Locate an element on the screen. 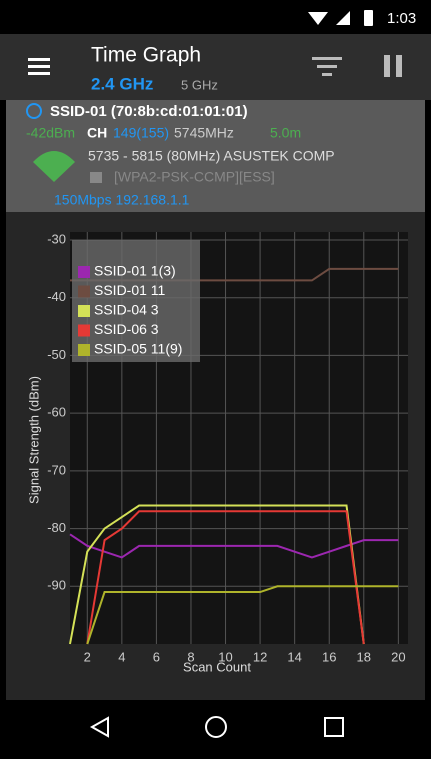 Image resolution: width=431 pixels, height=759 pixels. y-tick-label: -70 is located at coordinates (56, 469).